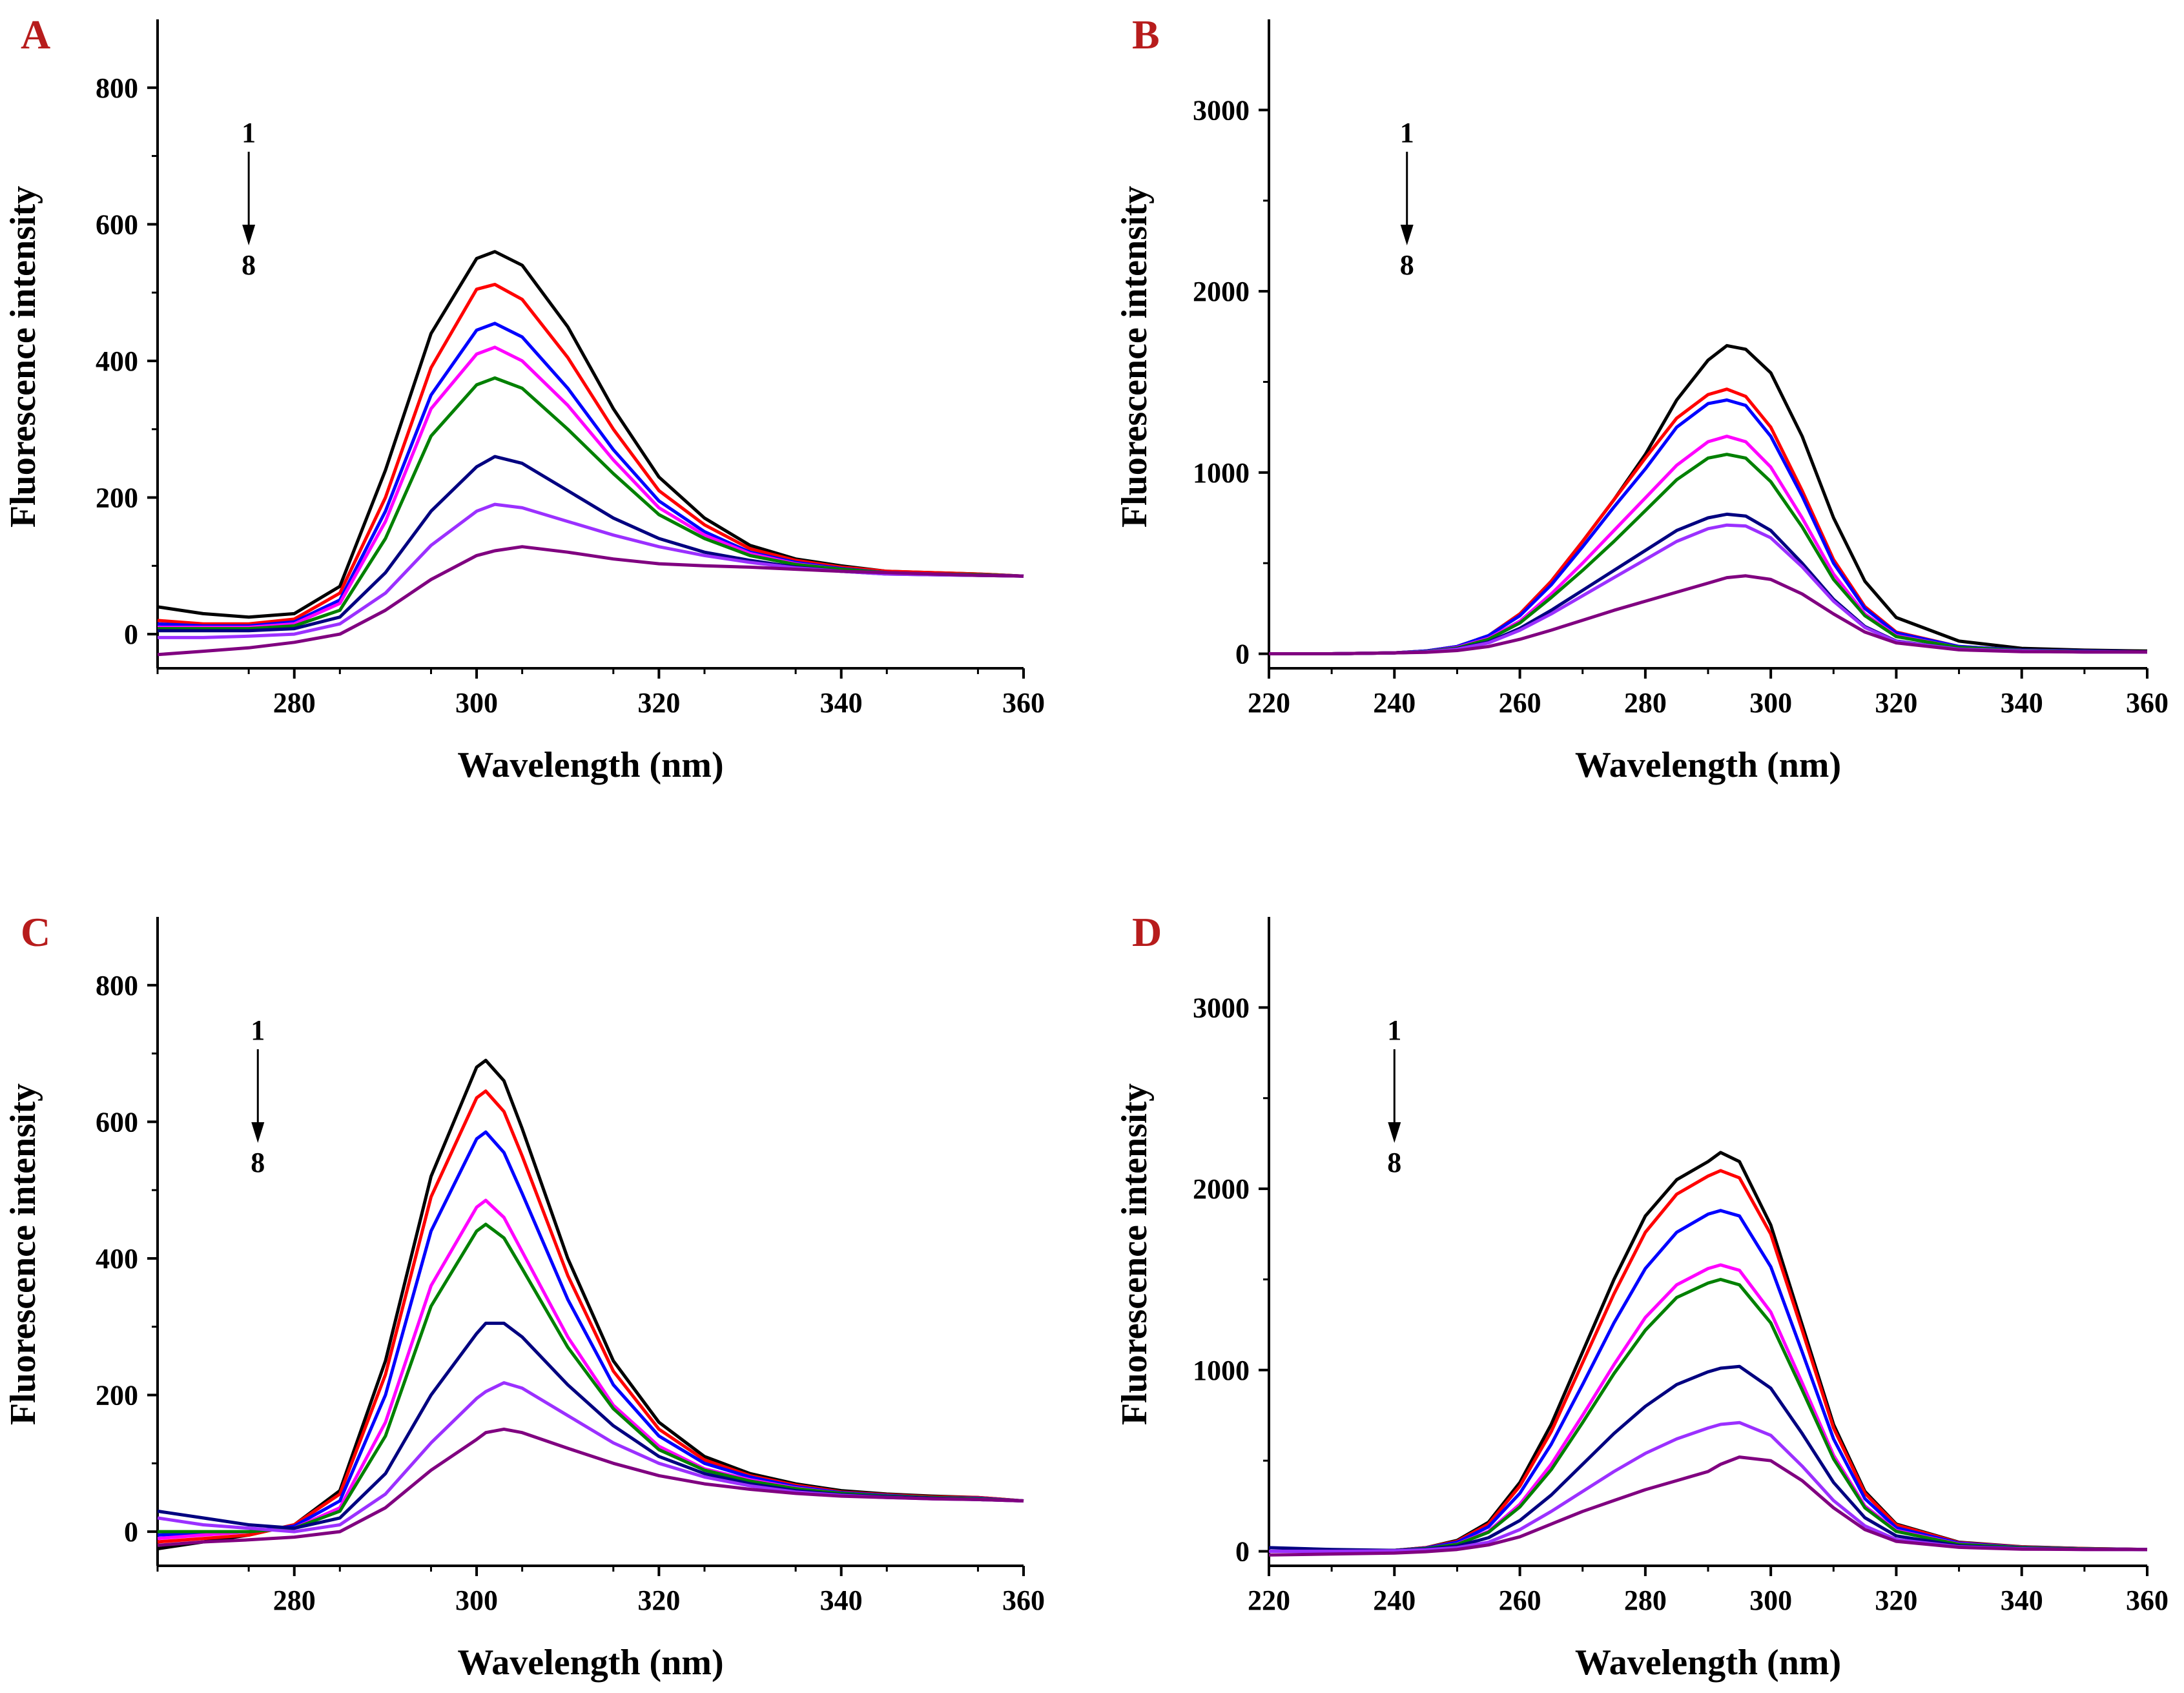  Describe the element at coordinates (1147, 932) in the screenshot. I see `panel-letter: D` at that location.